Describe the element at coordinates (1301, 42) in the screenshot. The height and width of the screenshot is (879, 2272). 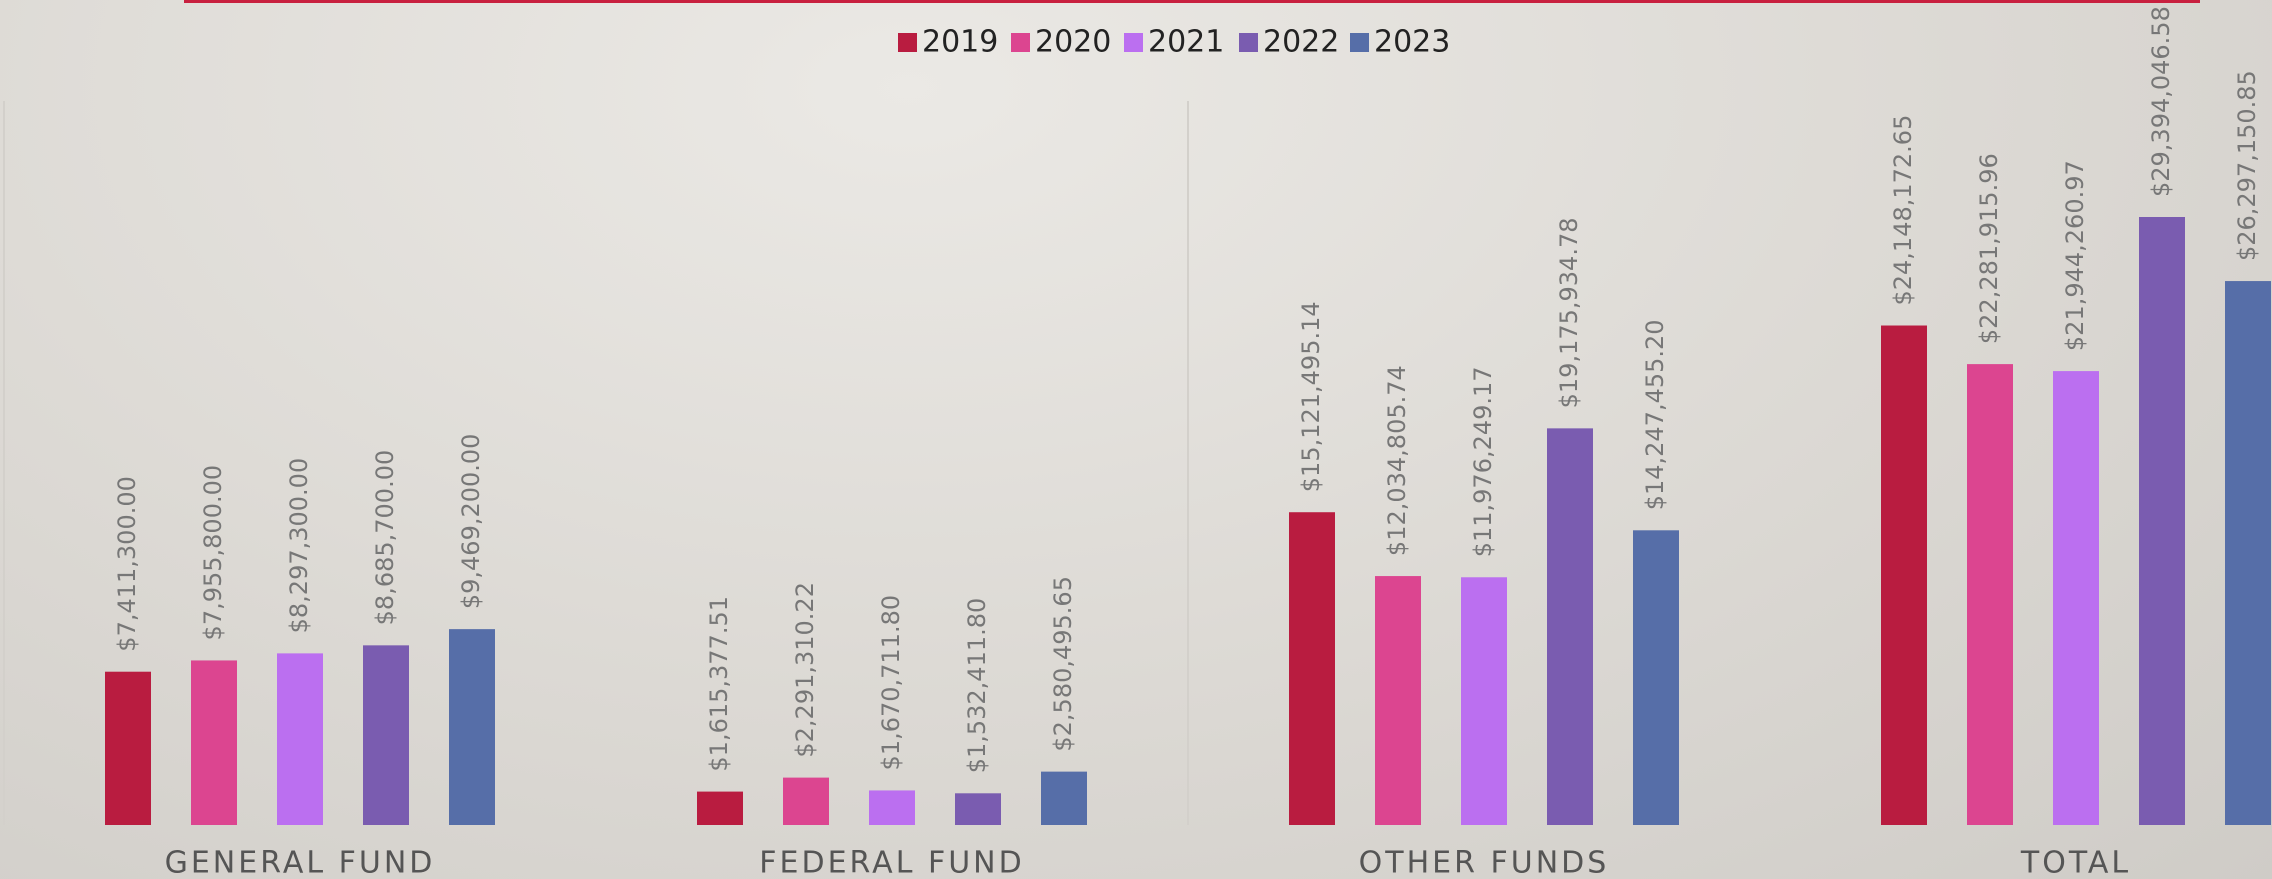
I see `legend-label: 2022` at that location.